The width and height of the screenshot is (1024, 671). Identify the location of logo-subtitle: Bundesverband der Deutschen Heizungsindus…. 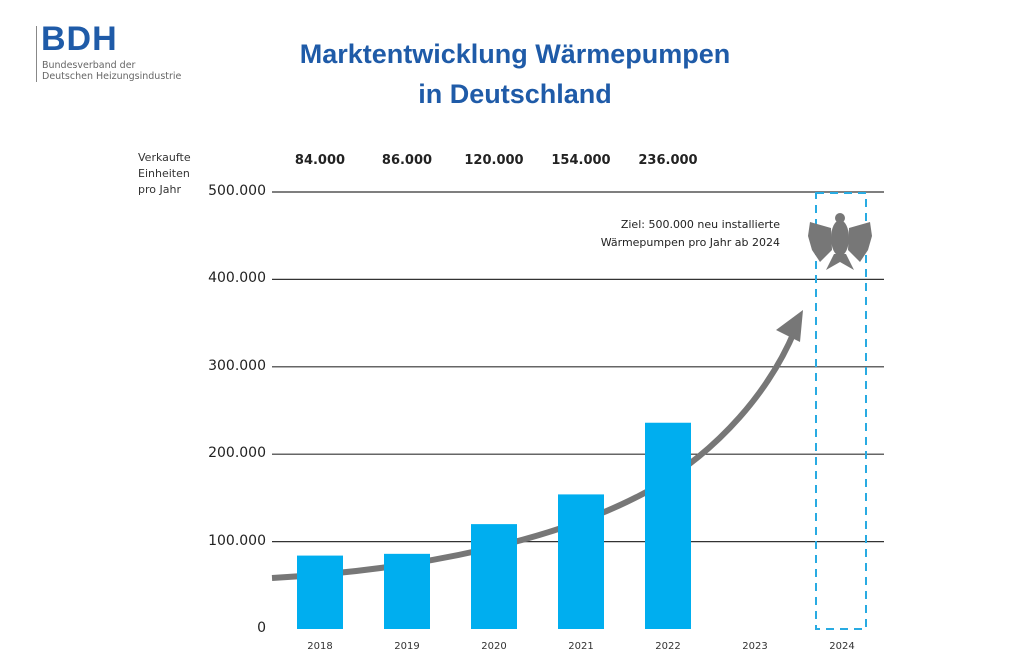
(142, 71).